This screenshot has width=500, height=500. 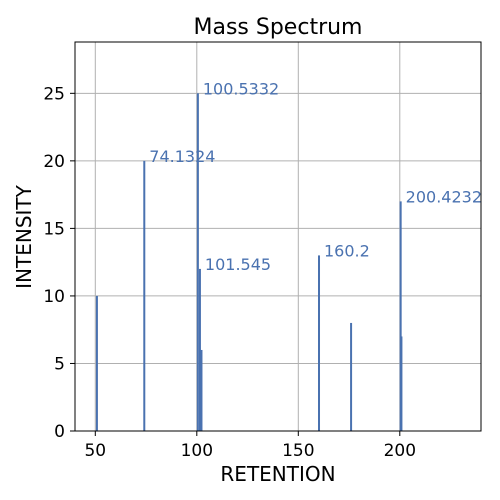 I want to click on peak-label: 100.5332, so click(x=241, y=88).